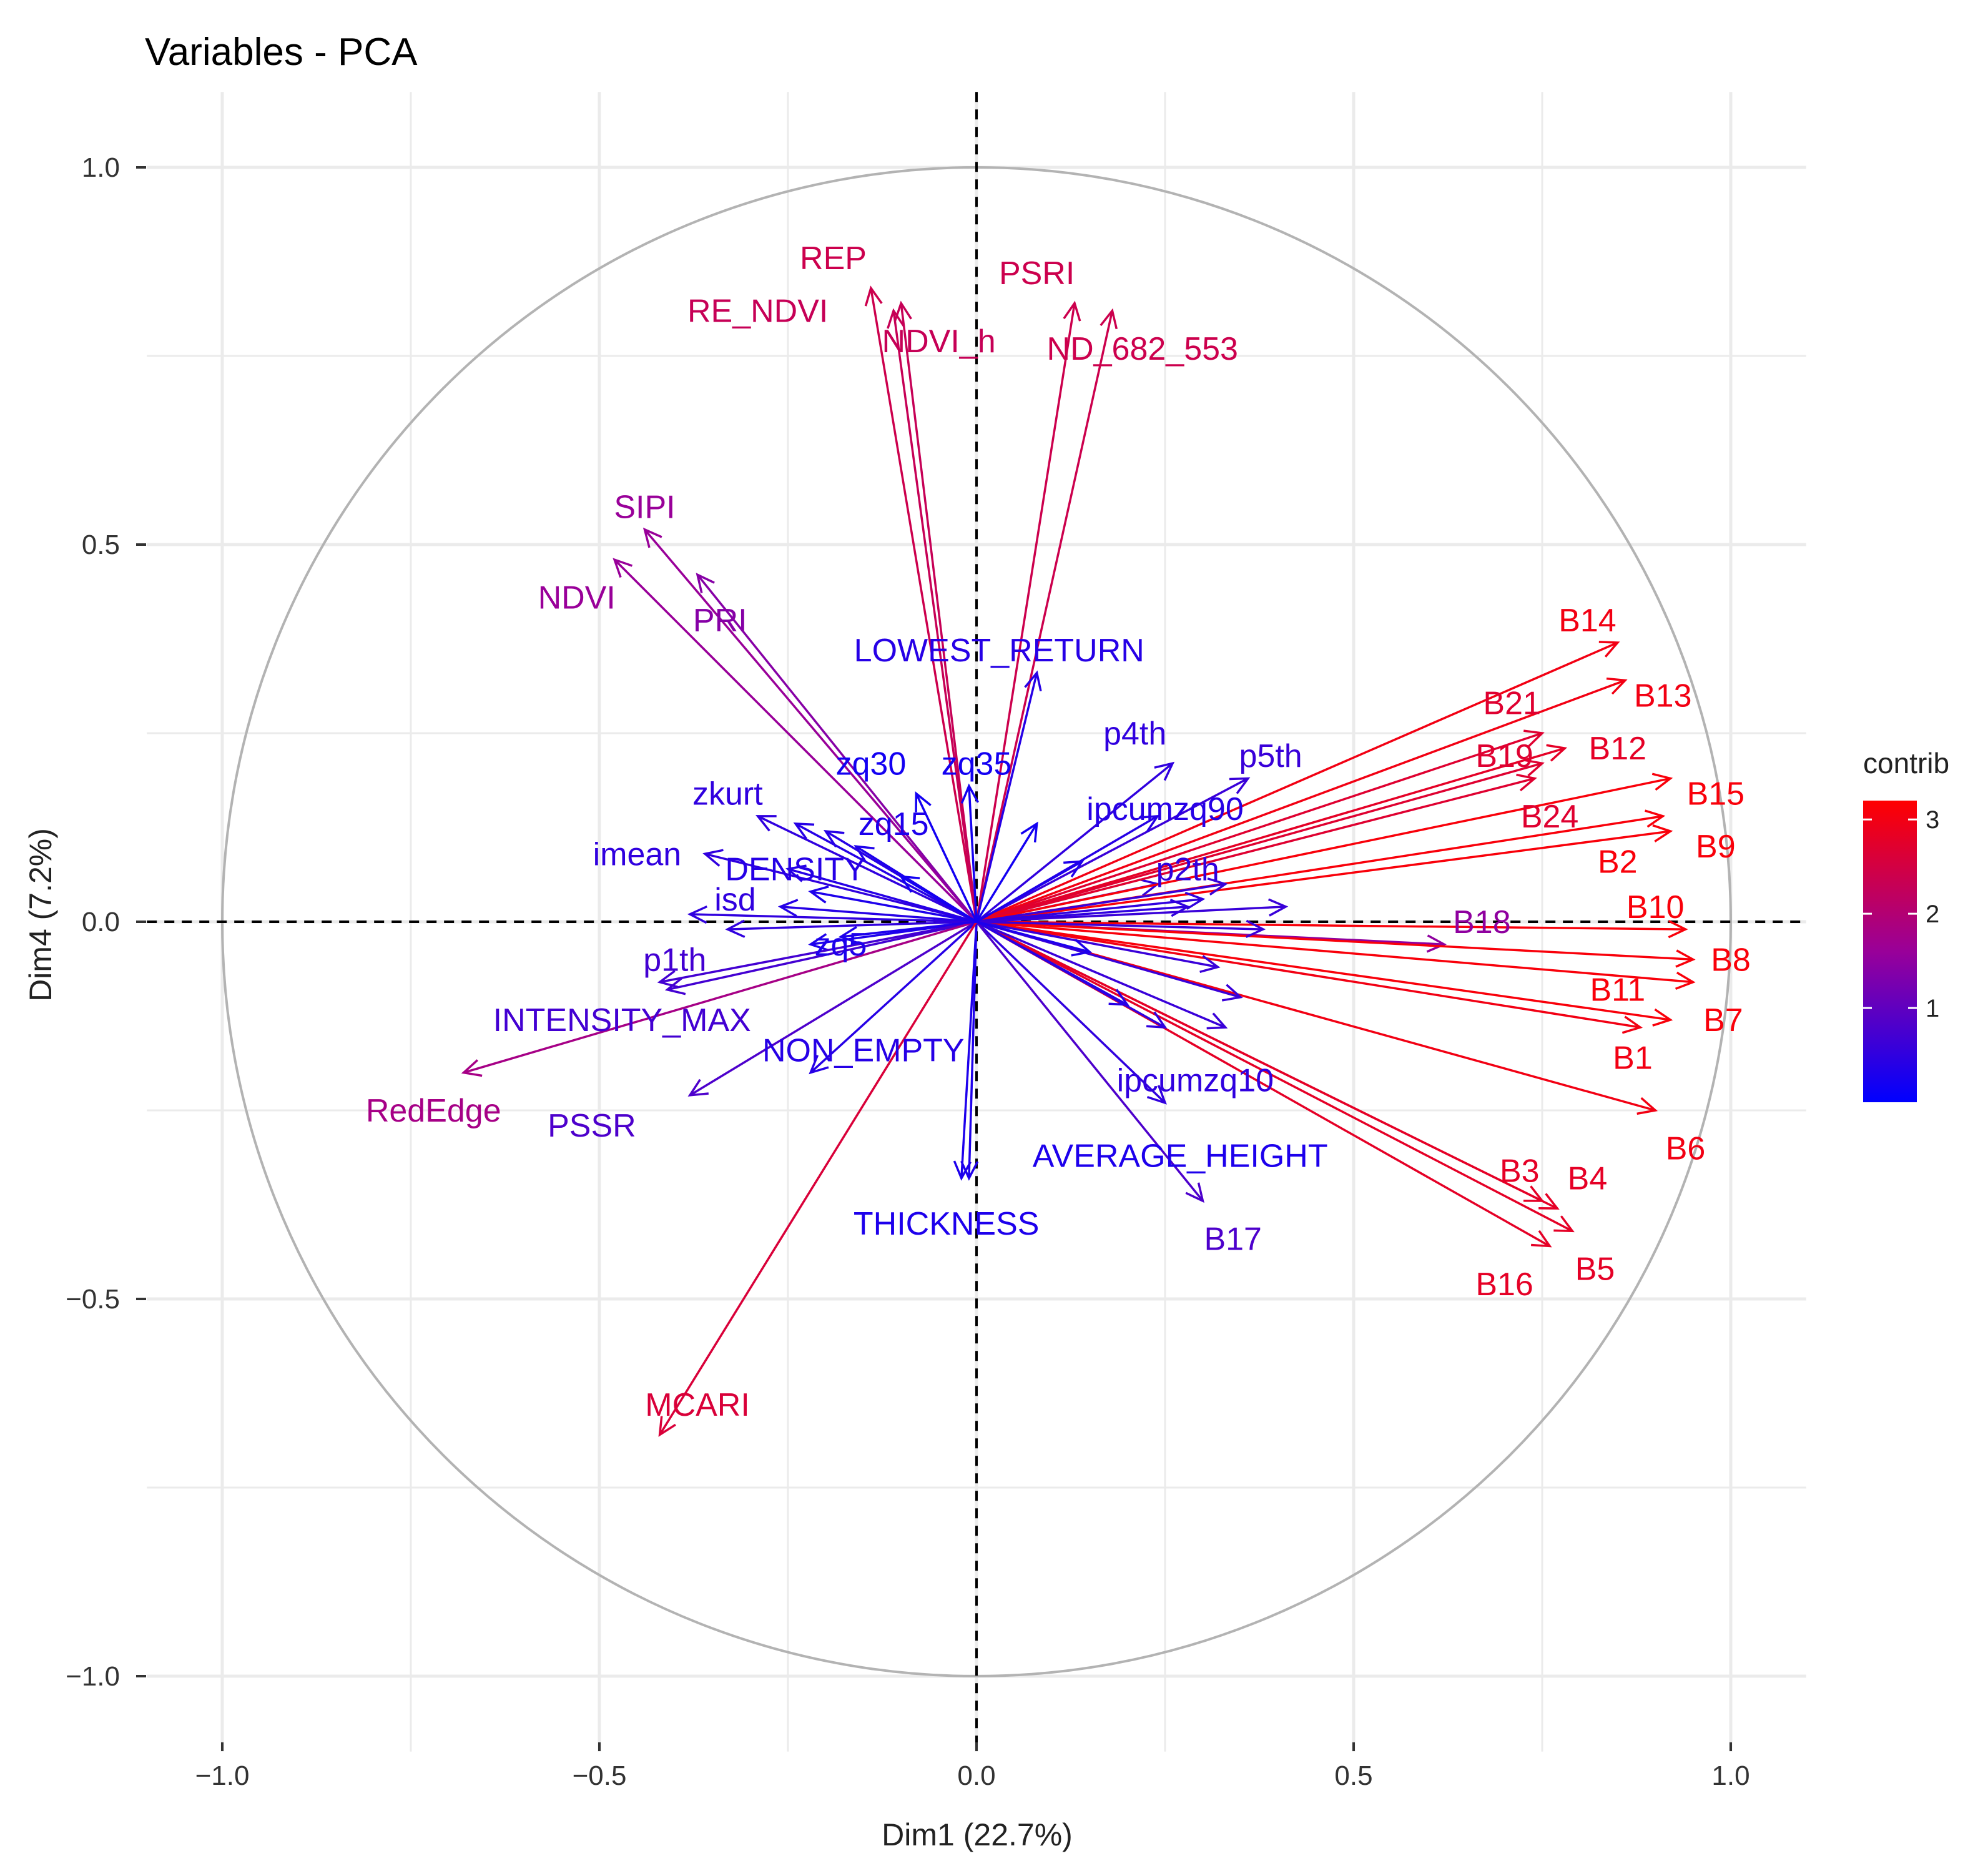  What do you see at coordinates (734, 900) in the screenshot?
I see `label-isd: isd` at bounding box center [734, 900].